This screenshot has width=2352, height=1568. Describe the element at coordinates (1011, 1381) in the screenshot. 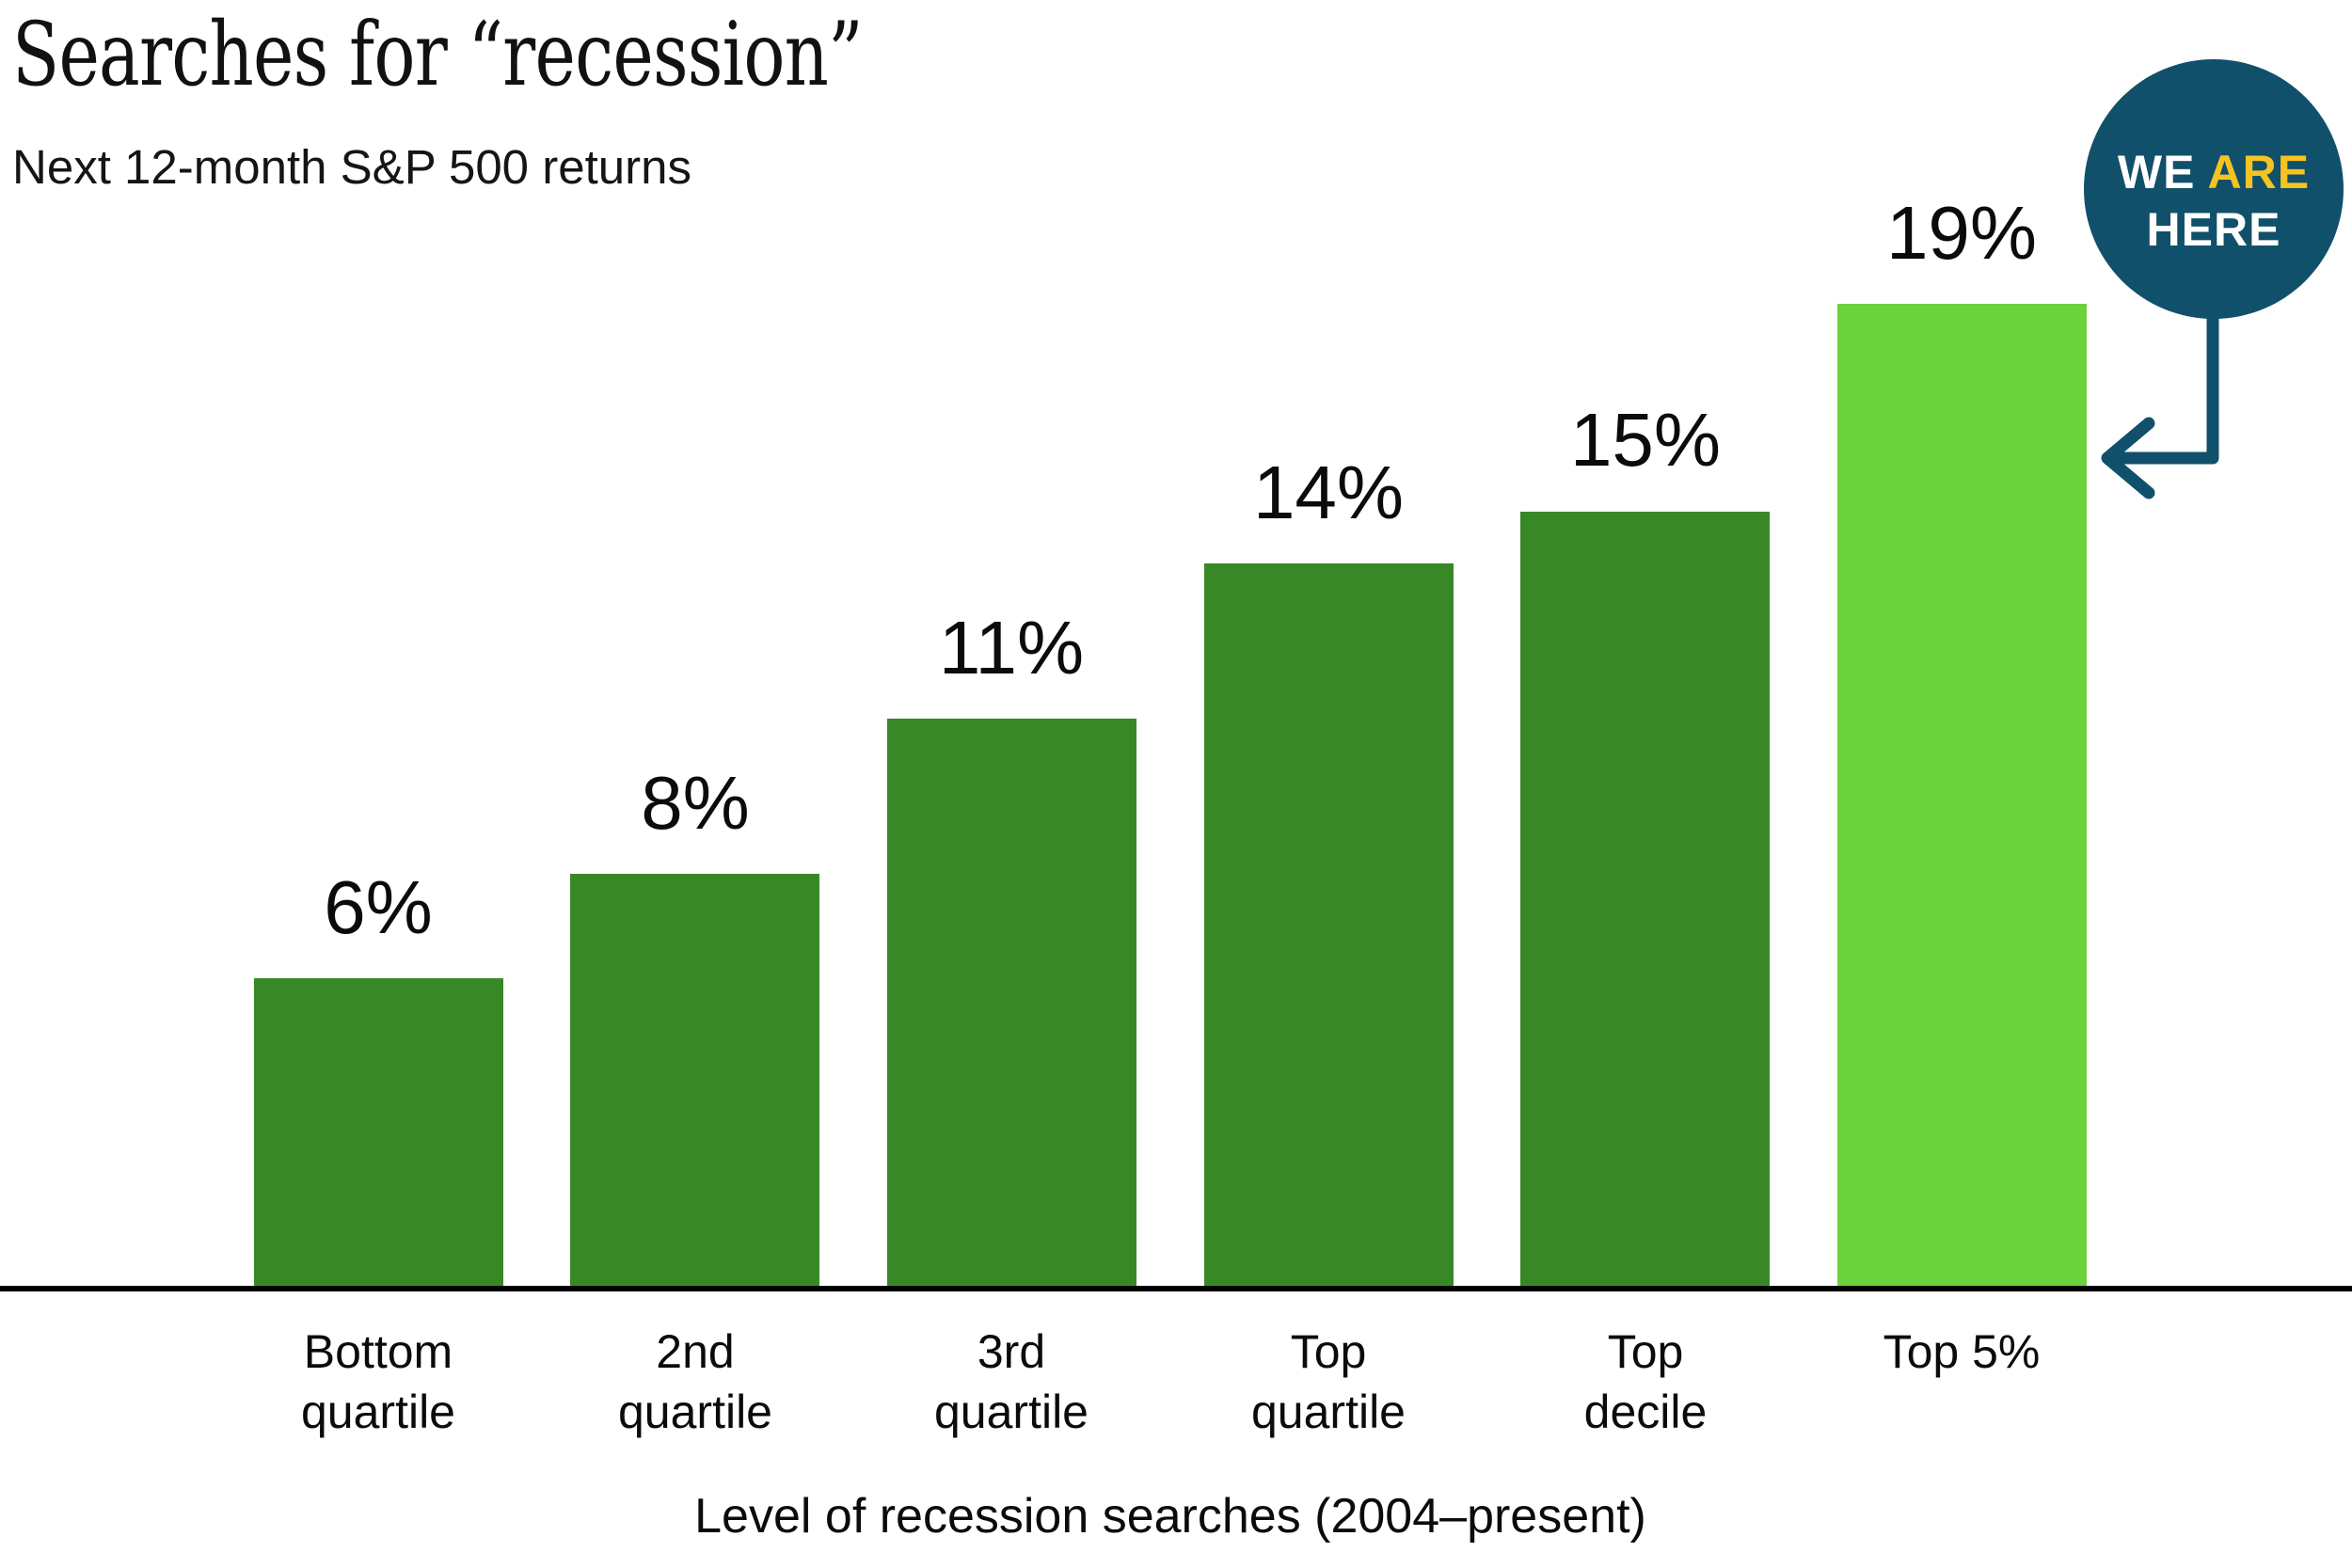

I see `tick-label-3rd-quartile: 3rd quartile` at that location.